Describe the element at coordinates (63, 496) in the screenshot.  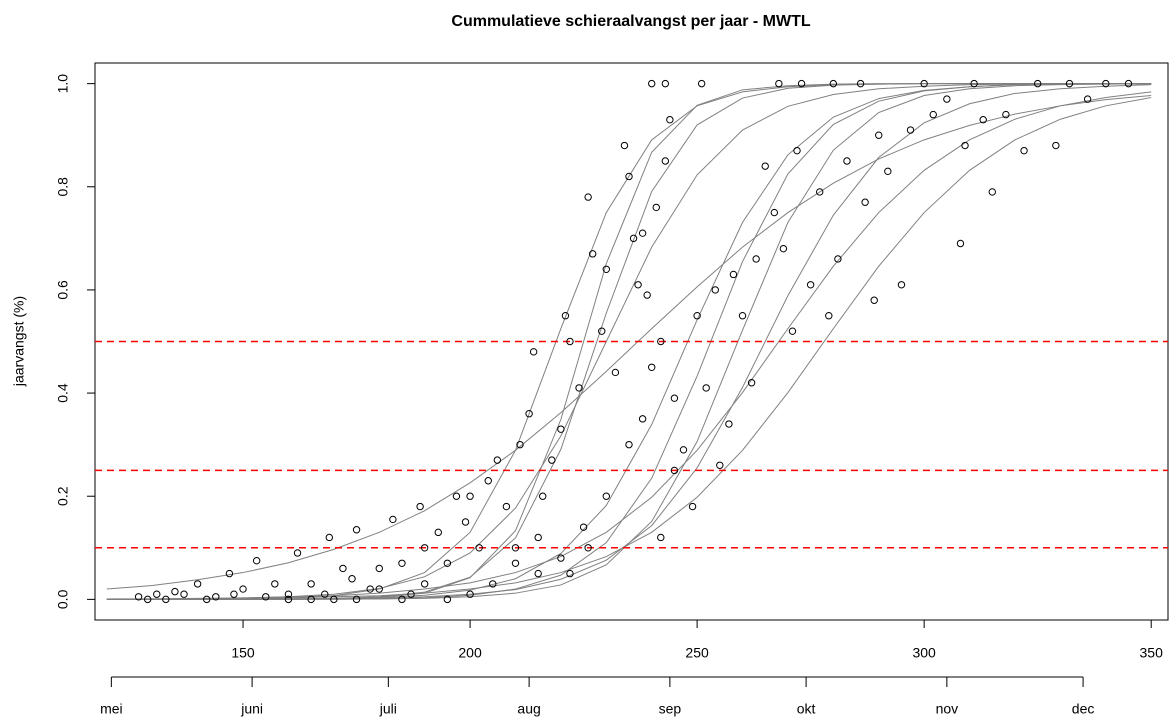
I see `y-tick-label: 0.2` at that location.